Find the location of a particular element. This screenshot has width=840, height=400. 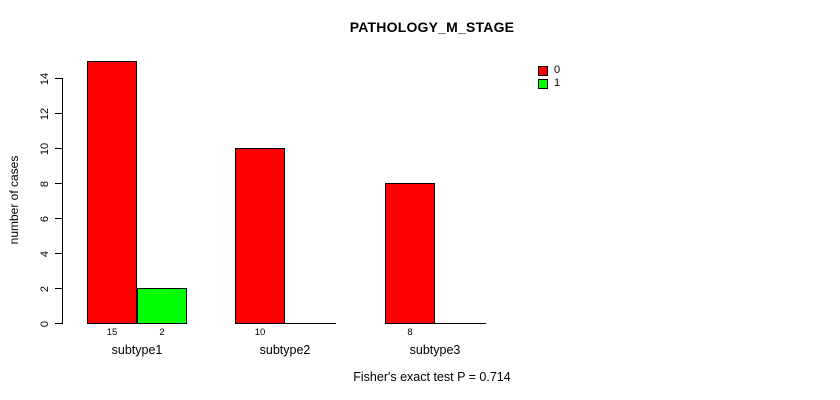

y-tick-label-0: 0 is located at coordinates (45, 323).